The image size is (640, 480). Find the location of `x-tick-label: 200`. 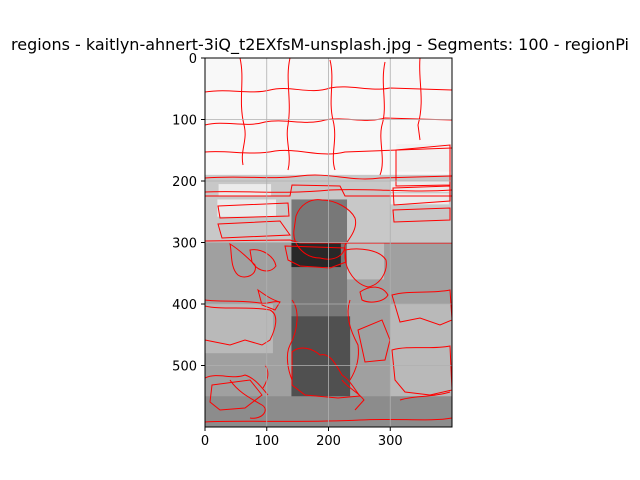

x-tick-label: 200 is located at coordinates (328, 441).